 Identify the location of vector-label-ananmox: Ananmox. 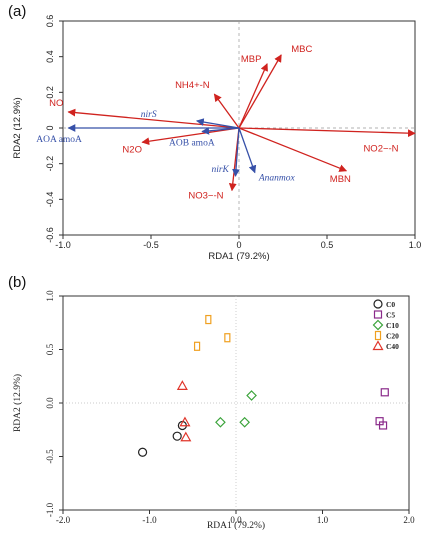
(277, 179).